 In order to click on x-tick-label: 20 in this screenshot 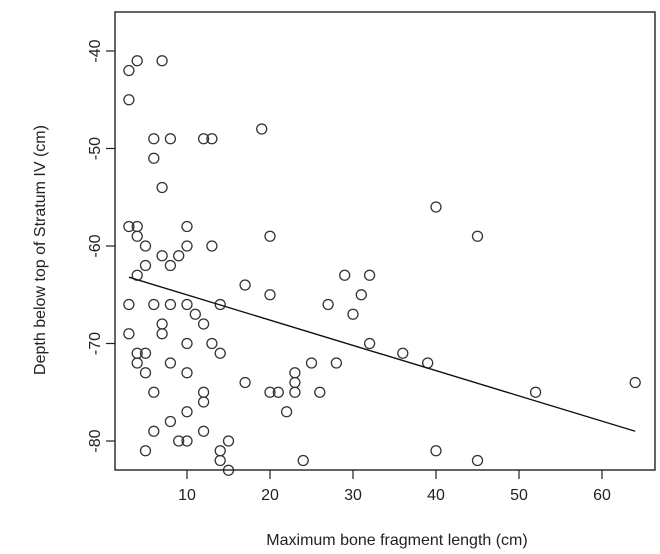, I will do `click(270, 495)`.